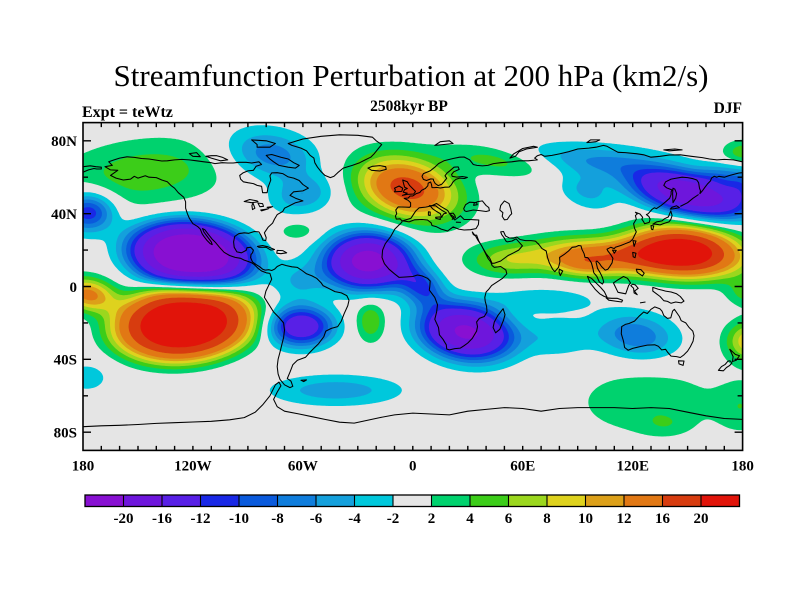 Image resolution: width=800 pixels, height=605 pixels. What do you see at coordinates (162, 519) in the screenshot?
I see `svg-text: -16` at bounding box center [162, 519].